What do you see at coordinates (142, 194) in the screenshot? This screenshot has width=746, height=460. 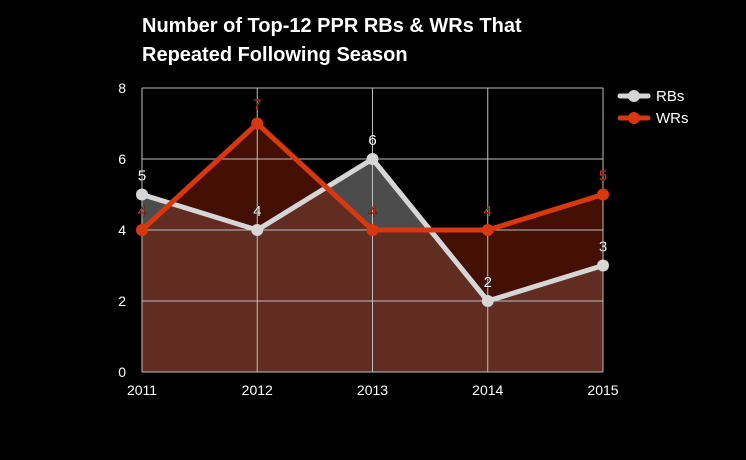 I see `point-rbs-2011` at bounding box center [142, 194].